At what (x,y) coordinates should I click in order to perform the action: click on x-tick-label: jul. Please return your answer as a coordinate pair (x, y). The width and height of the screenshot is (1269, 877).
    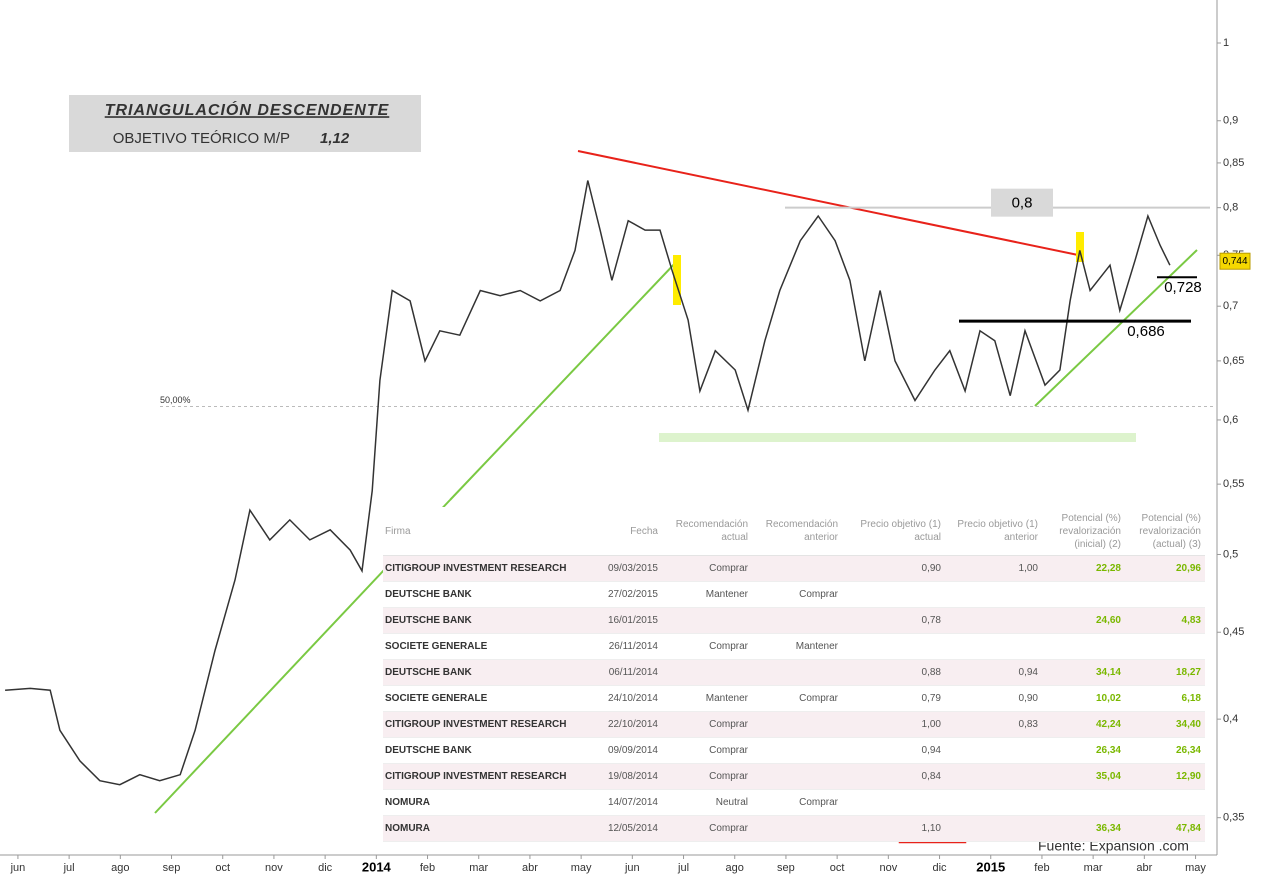
    Looking at the image, I should click on (683, 868).